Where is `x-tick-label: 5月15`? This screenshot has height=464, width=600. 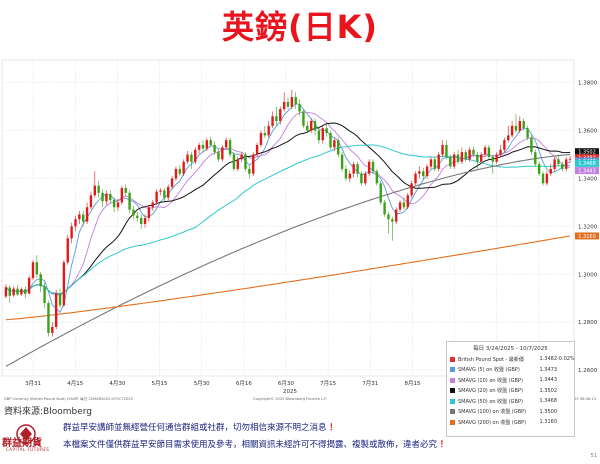 x-tick-label: 5月15 is located at coordinates (160, 383).